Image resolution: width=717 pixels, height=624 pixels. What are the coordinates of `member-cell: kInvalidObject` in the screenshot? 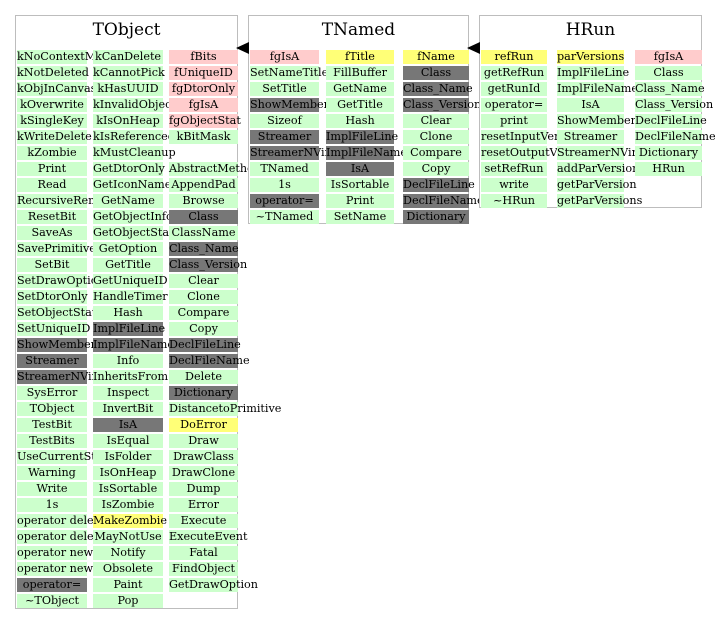 It's located at (134, 105).